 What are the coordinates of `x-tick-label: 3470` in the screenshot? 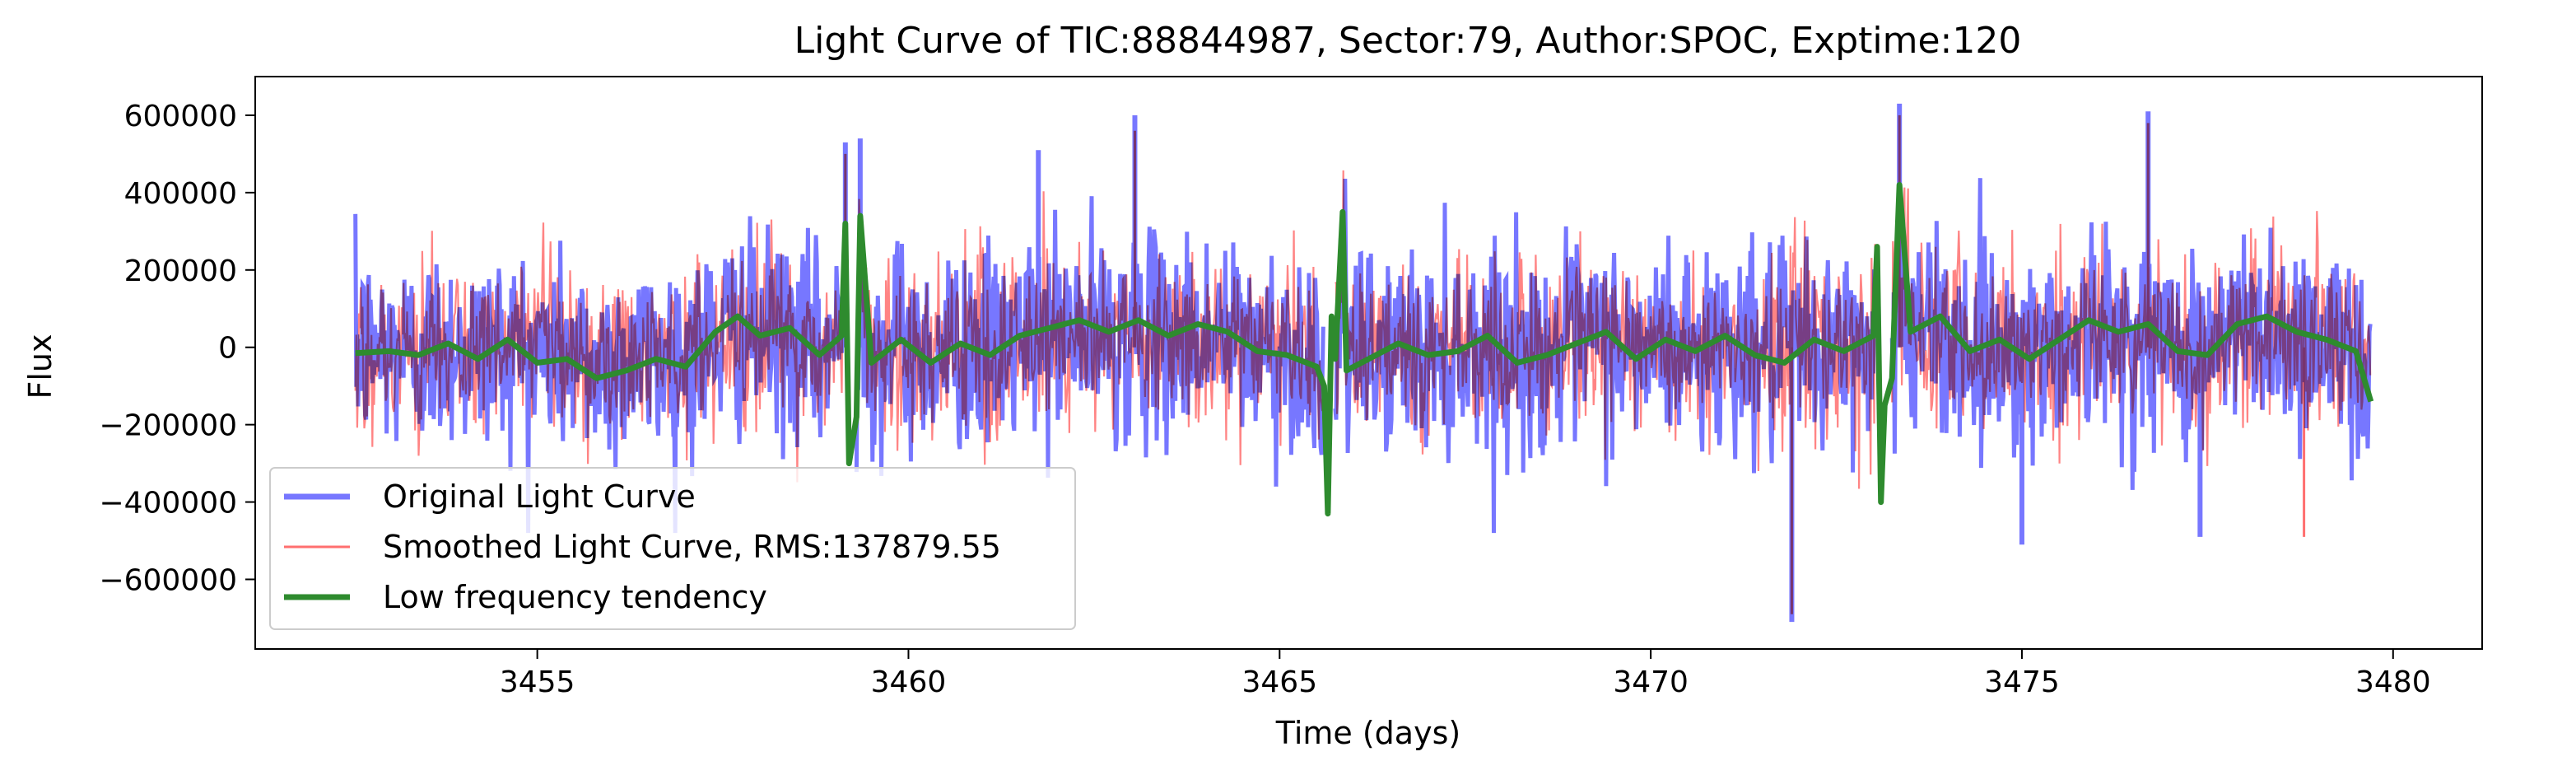 It's located at (1651, 682).